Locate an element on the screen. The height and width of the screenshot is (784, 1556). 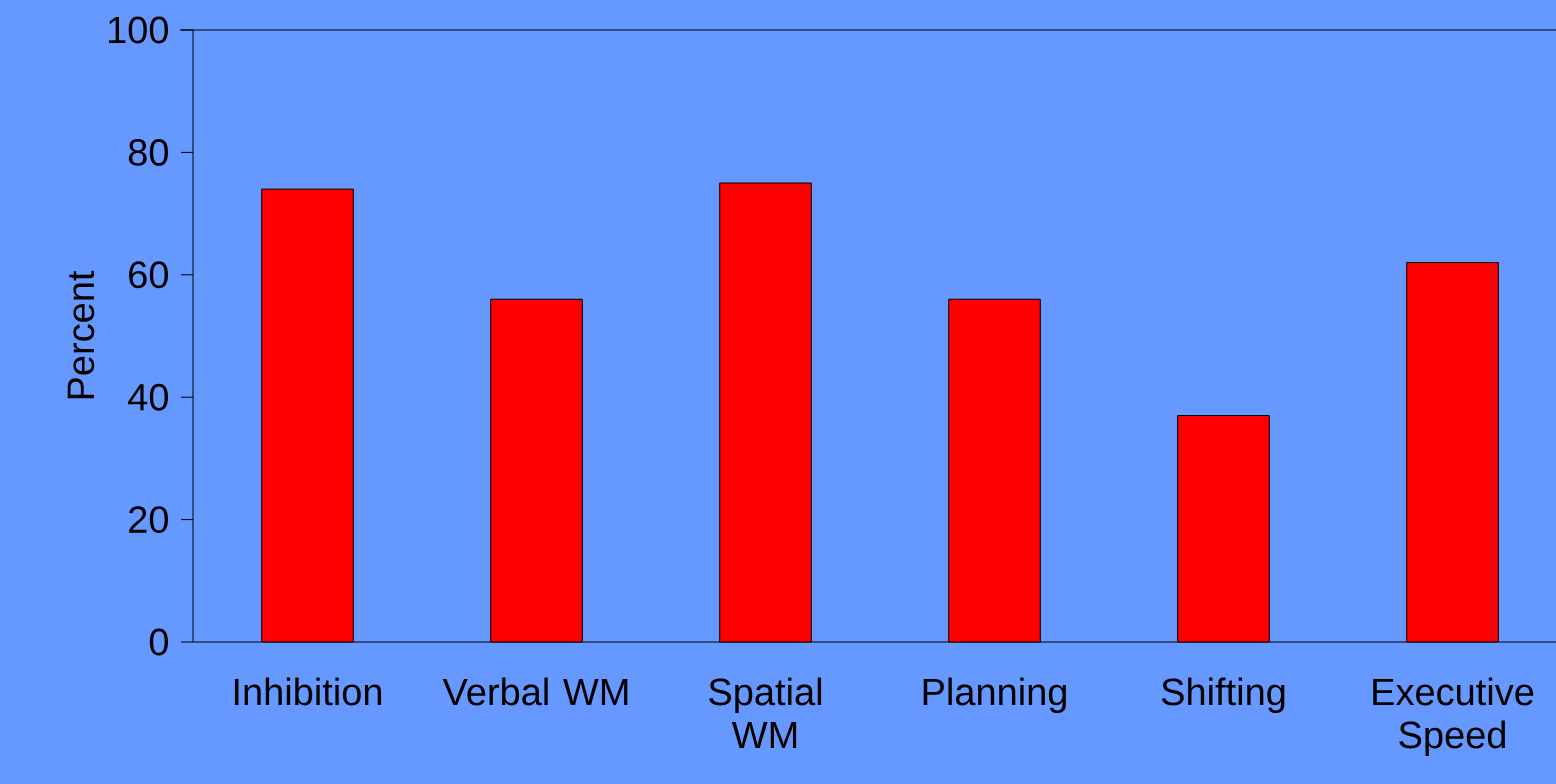
x-tick-label: Planning is located at coordinates (994, 695).